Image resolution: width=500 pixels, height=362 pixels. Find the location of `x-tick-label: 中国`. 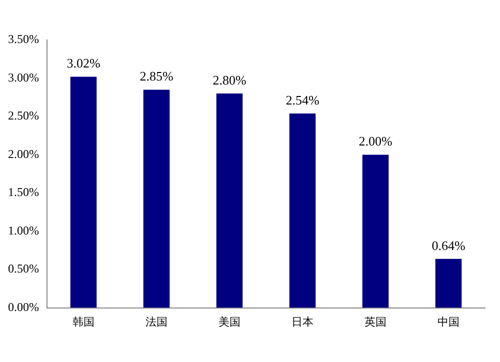

x-tick-label: 中国 is located at coordinates (449, 321).